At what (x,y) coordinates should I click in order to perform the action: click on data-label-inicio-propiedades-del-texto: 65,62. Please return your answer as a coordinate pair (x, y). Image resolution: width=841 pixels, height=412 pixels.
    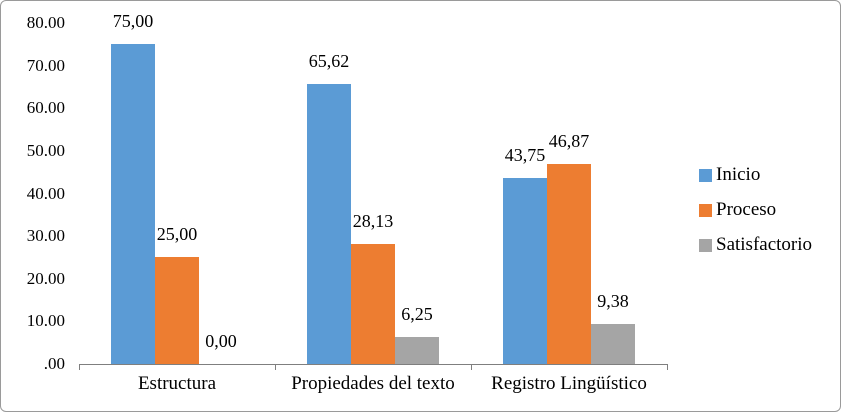
    Looking at the image, I should click on (329, 61).